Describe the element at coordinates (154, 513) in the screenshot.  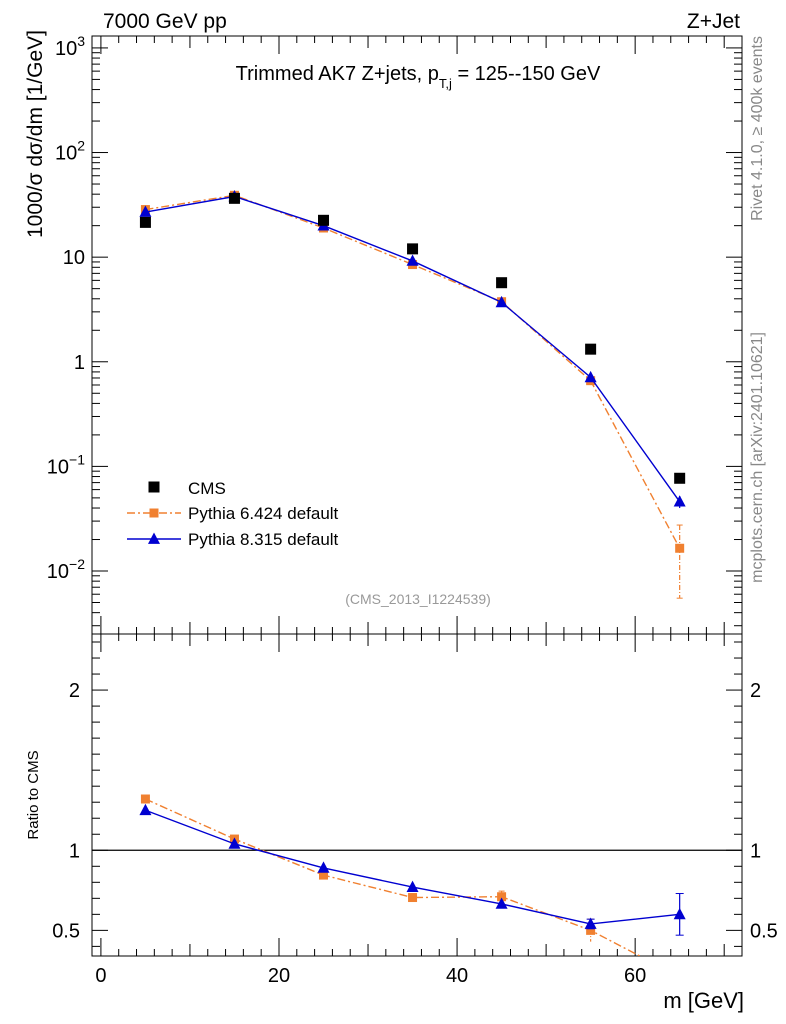
I see `legend-pythia6-marker` at that location.